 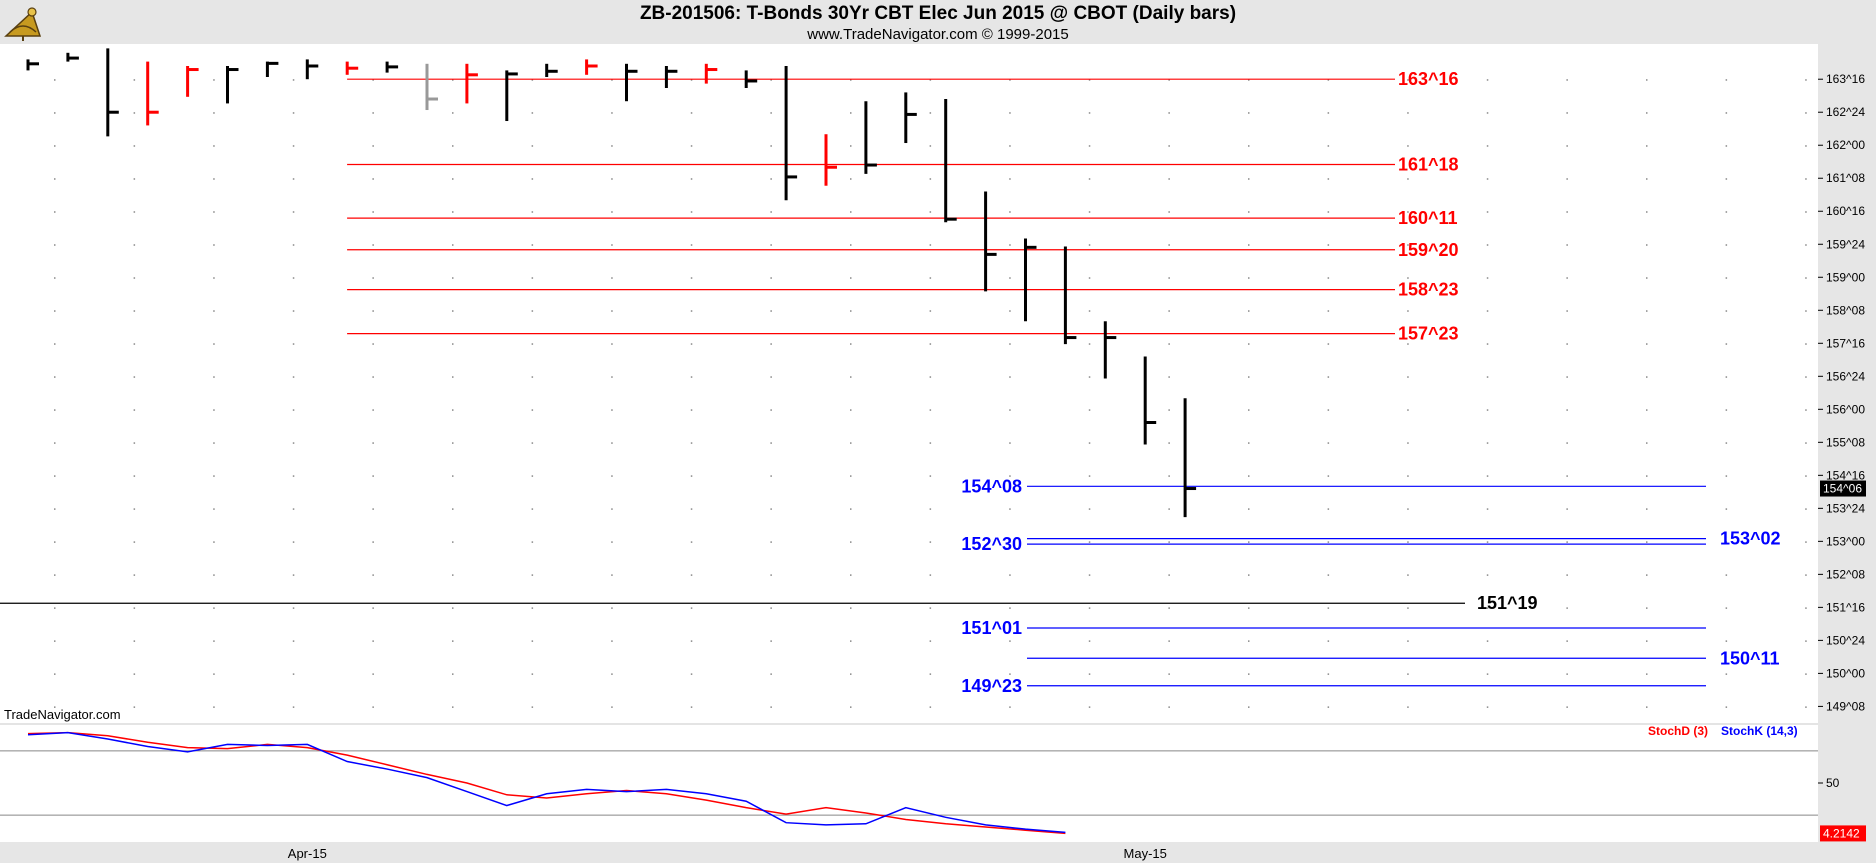 I want to click on price-axis-label: 162^00, so click(x=1845, y=145).